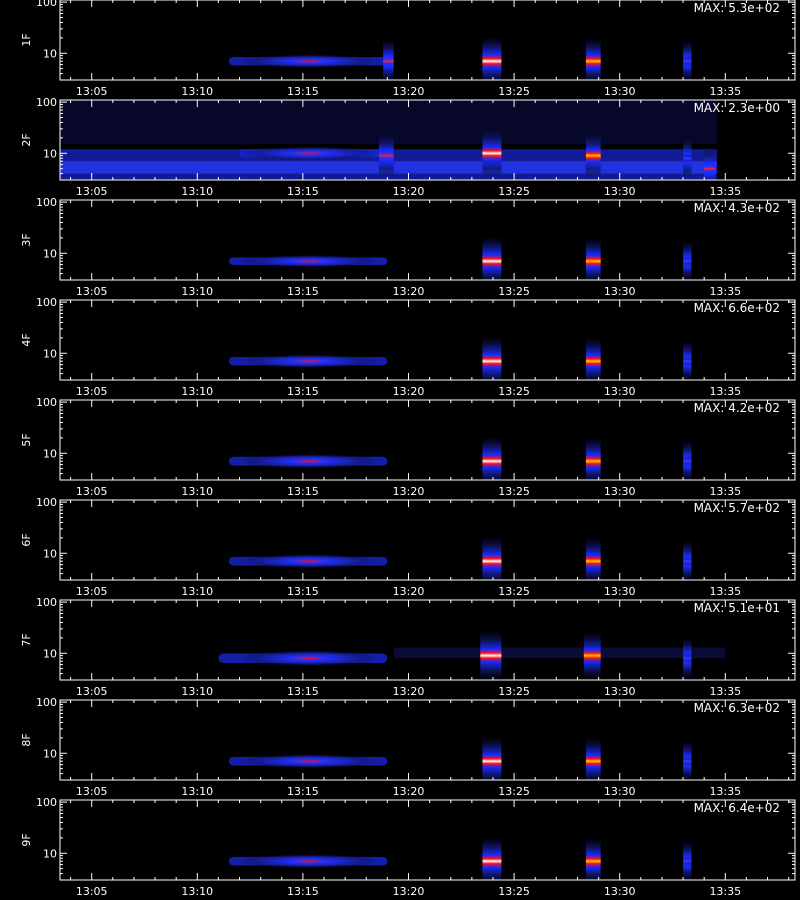 The image size is (800, 900). Describe the element at coordinates (409, 391) in the screenshot. I see `x-tick-label: 13:20` at that location.